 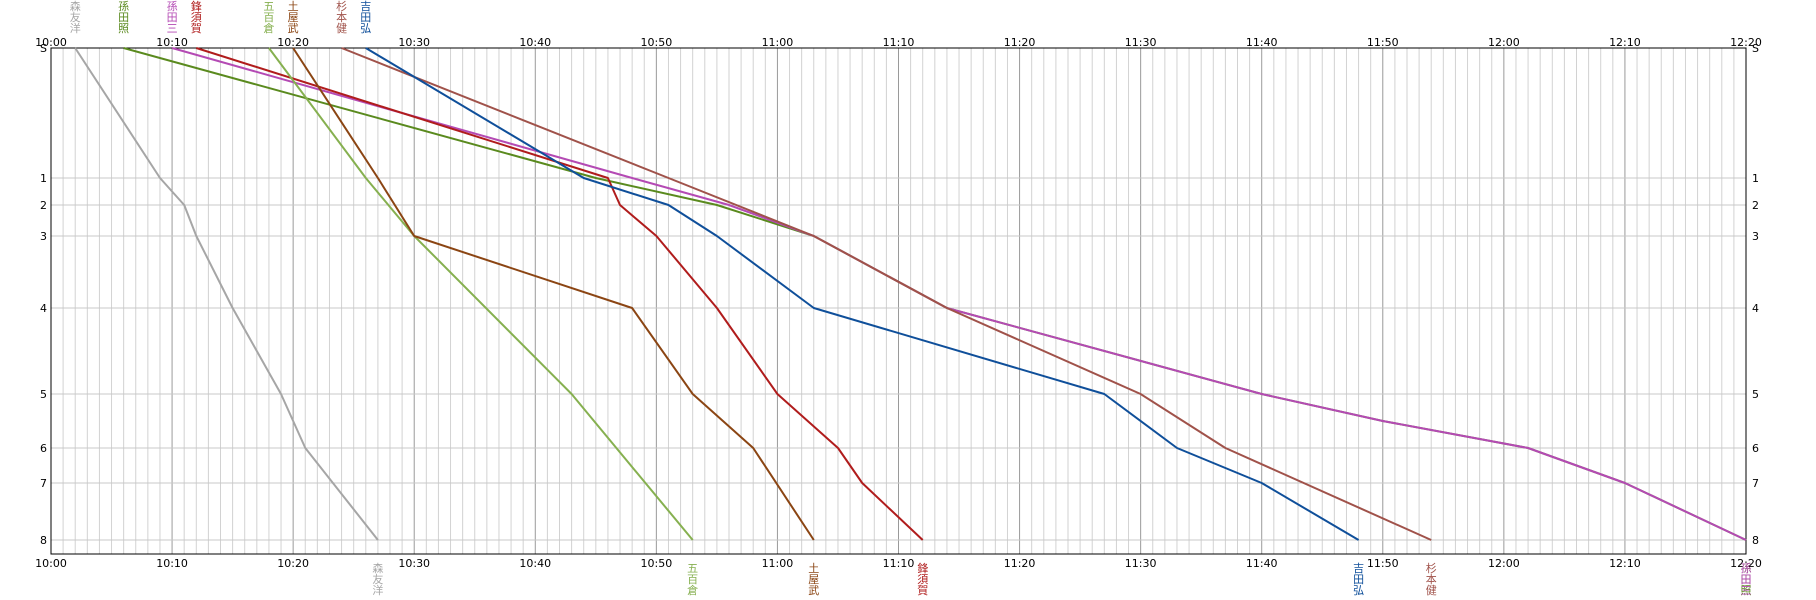 What do you see at coordinates (43, 205) in the screenshot?
I see `y-tick-label-left: 2` at bounding box center [43, 205].